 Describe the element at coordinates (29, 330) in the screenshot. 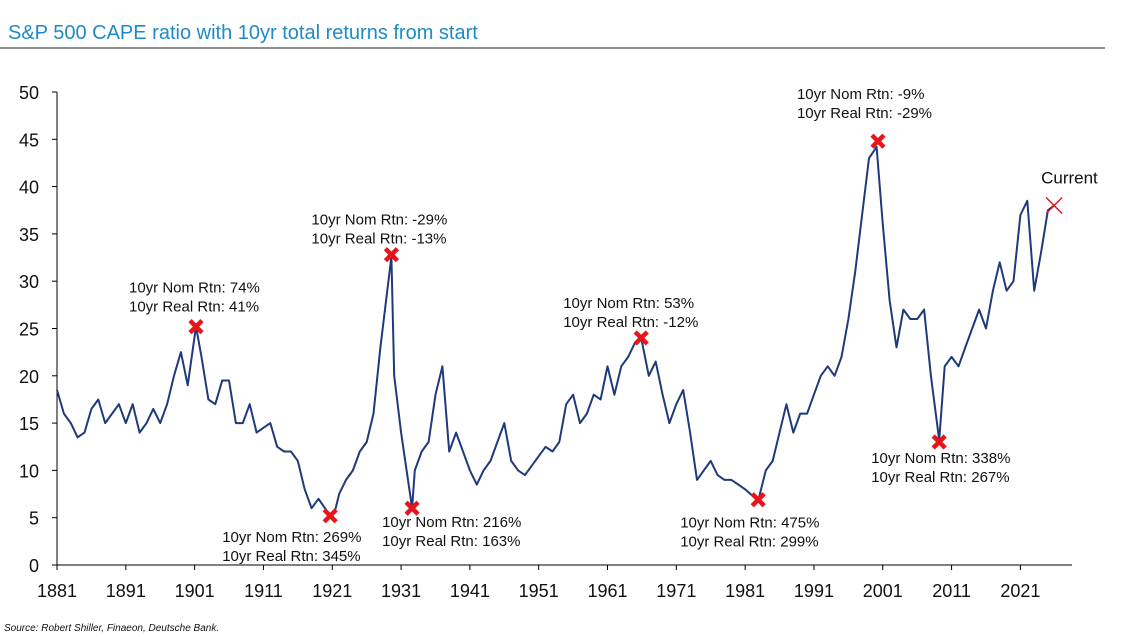

I see `y-tick-label: 25` at that location.